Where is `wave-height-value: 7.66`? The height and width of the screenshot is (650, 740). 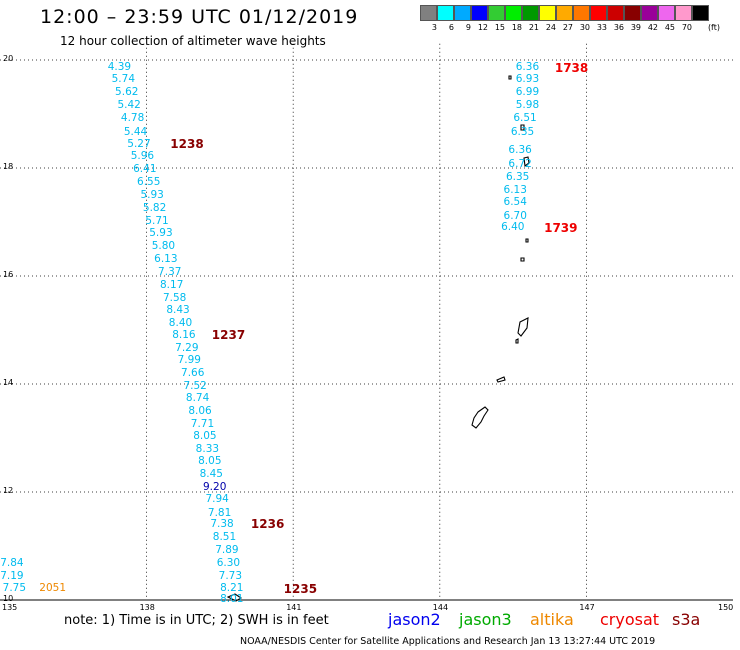 wave-height-value: 7.66 is located at coordinates (193, 373).